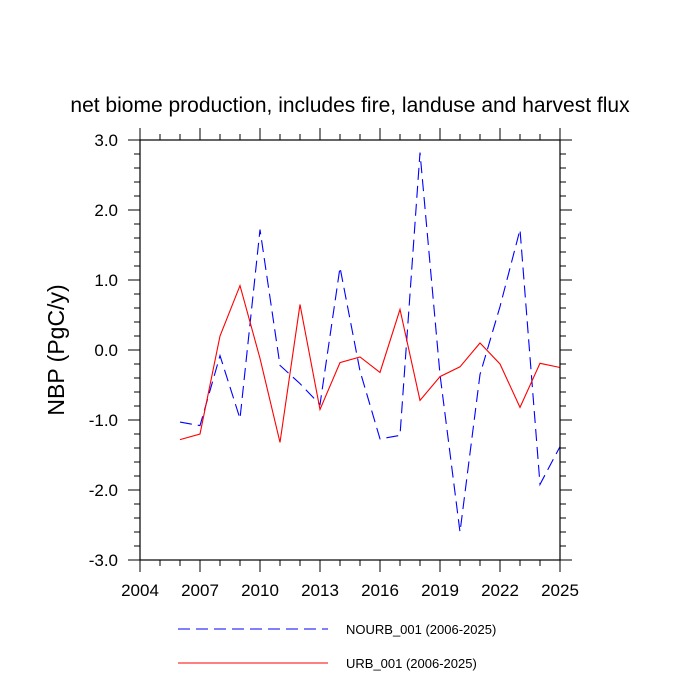  What do you see at coordinates (260, 590) in the screenshot?
I see `x-tick-label: 2010` at bounding box center [260, 590].